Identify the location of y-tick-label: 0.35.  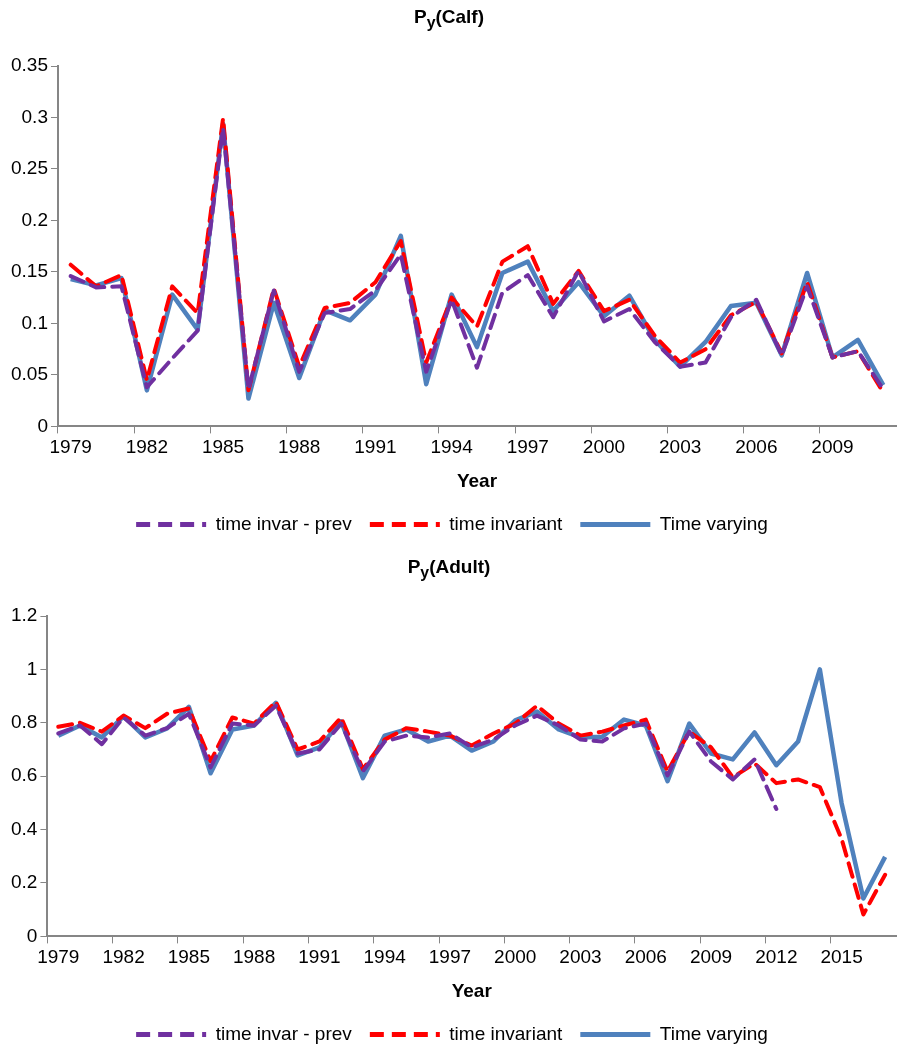
(29, 65).